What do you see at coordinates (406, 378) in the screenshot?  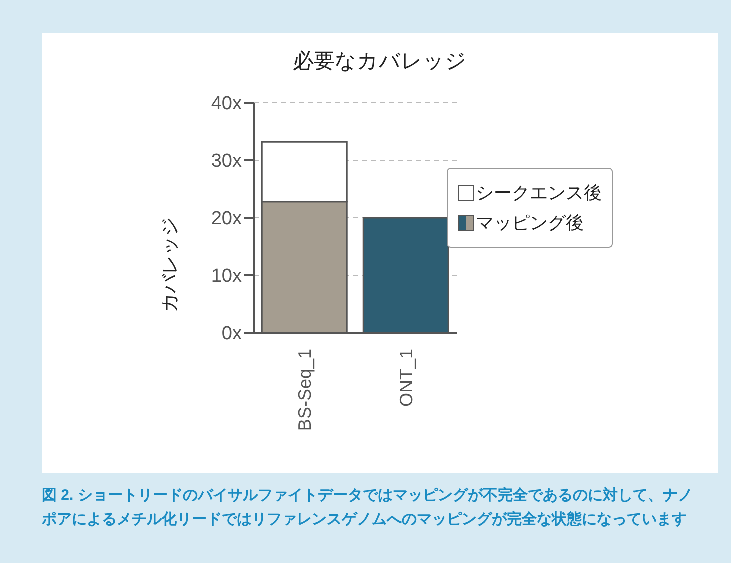 I see `x-tick-label: ONT_1` at bounding box center [406, 378].